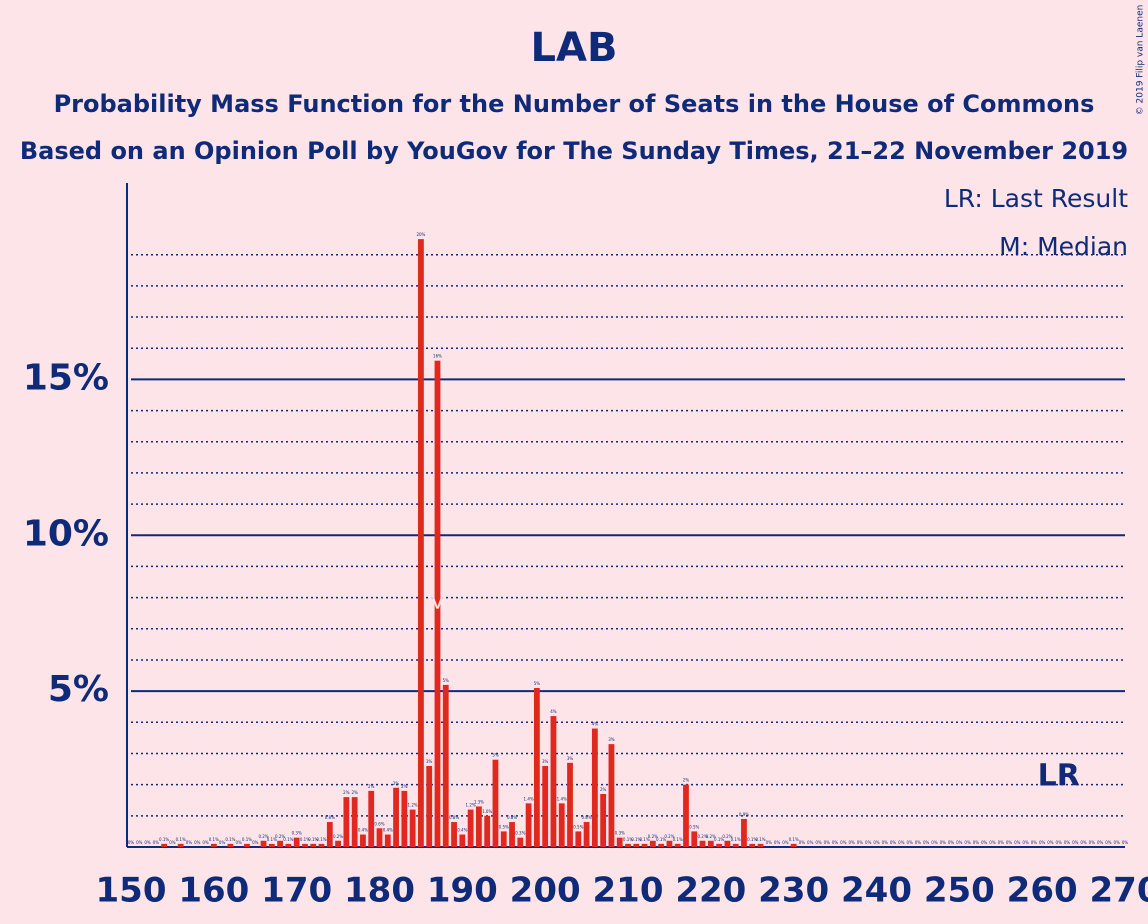  I want to click on y-tick-label: 10%, so click(66, 533).